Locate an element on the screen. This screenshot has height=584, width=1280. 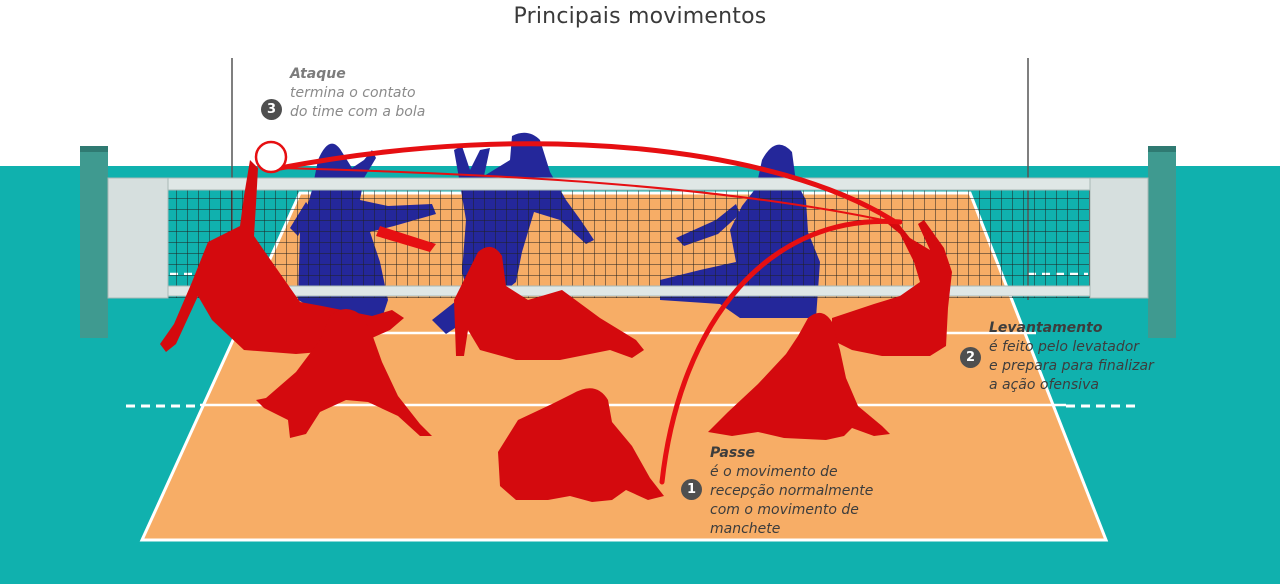
step-number-badge-1: 1 is located at coordinates (691, 489).